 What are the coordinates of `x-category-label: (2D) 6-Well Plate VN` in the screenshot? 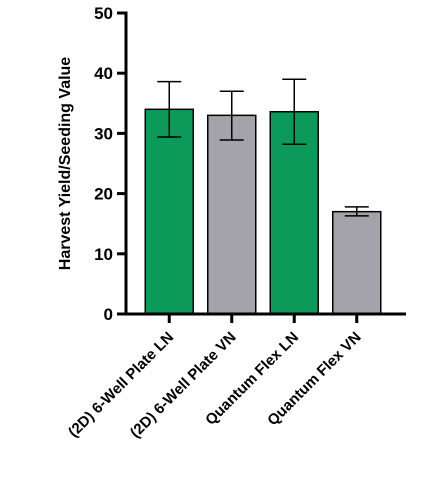 It's located at (183, 385).